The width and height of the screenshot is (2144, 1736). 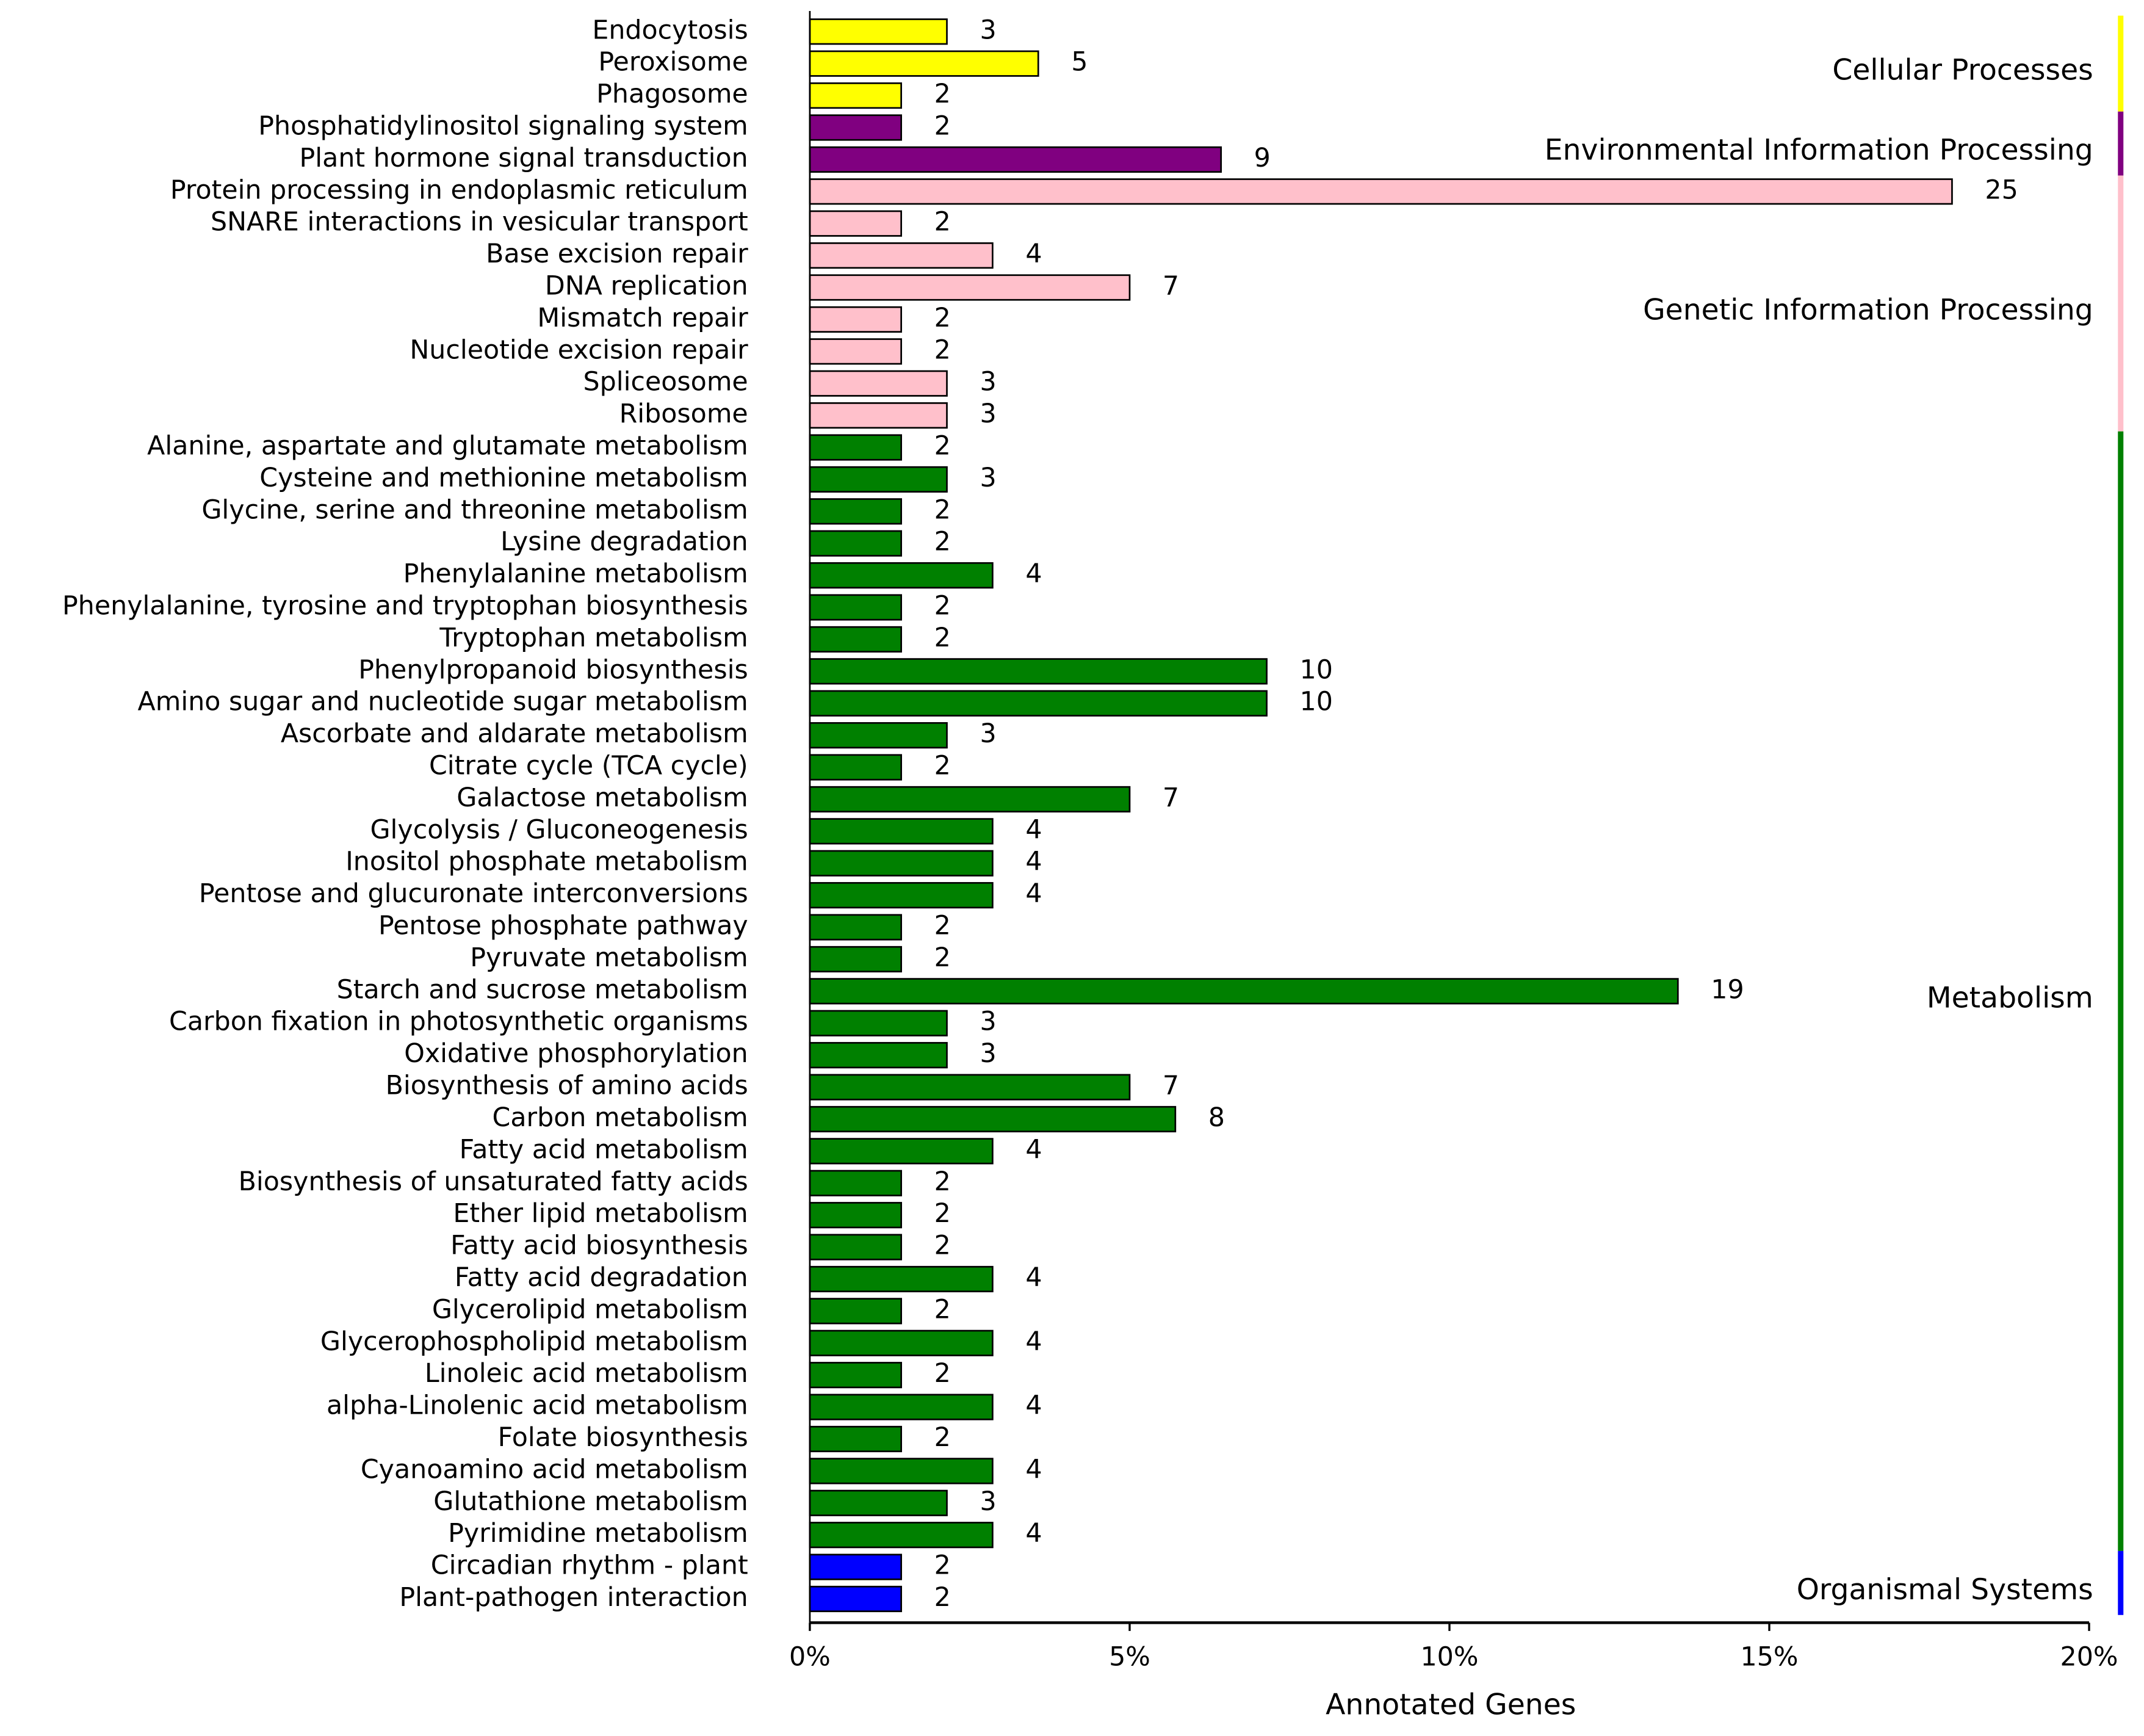 What do you see at coordinates (1262, 158) in the screenshot?
I see `value-label: 9` at bounding box center [1262, 158].